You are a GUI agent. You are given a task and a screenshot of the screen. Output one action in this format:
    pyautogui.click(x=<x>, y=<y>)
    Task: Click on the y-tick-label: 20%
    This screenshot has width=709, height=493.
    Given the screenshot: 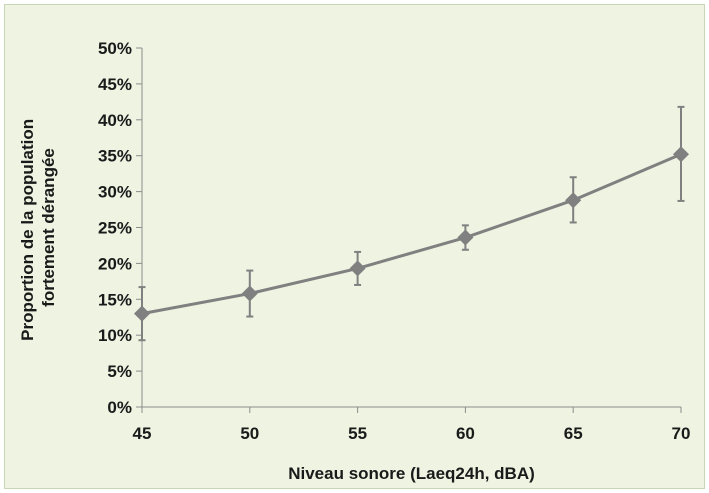 What is the action you would take?
    pyautogui.click(x=115, y=263)
    